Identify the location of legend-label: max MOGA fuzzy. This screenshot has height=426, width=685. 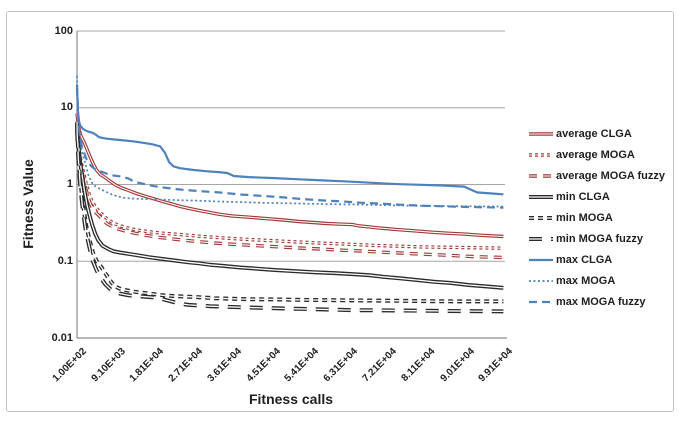
(601, 301).